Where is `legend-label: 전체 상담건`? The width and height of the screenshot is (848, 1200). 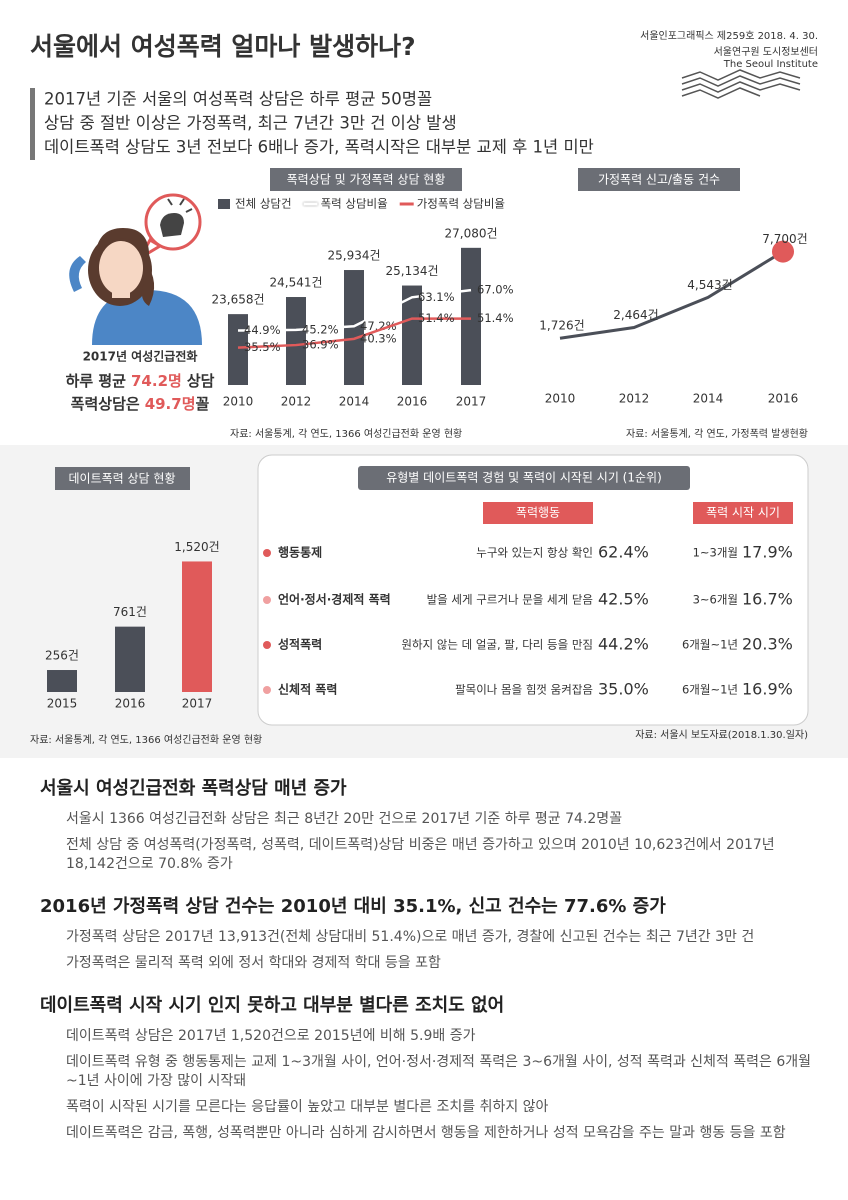
legend-label: 전체 상담건 is located at coordinates (263, 204).